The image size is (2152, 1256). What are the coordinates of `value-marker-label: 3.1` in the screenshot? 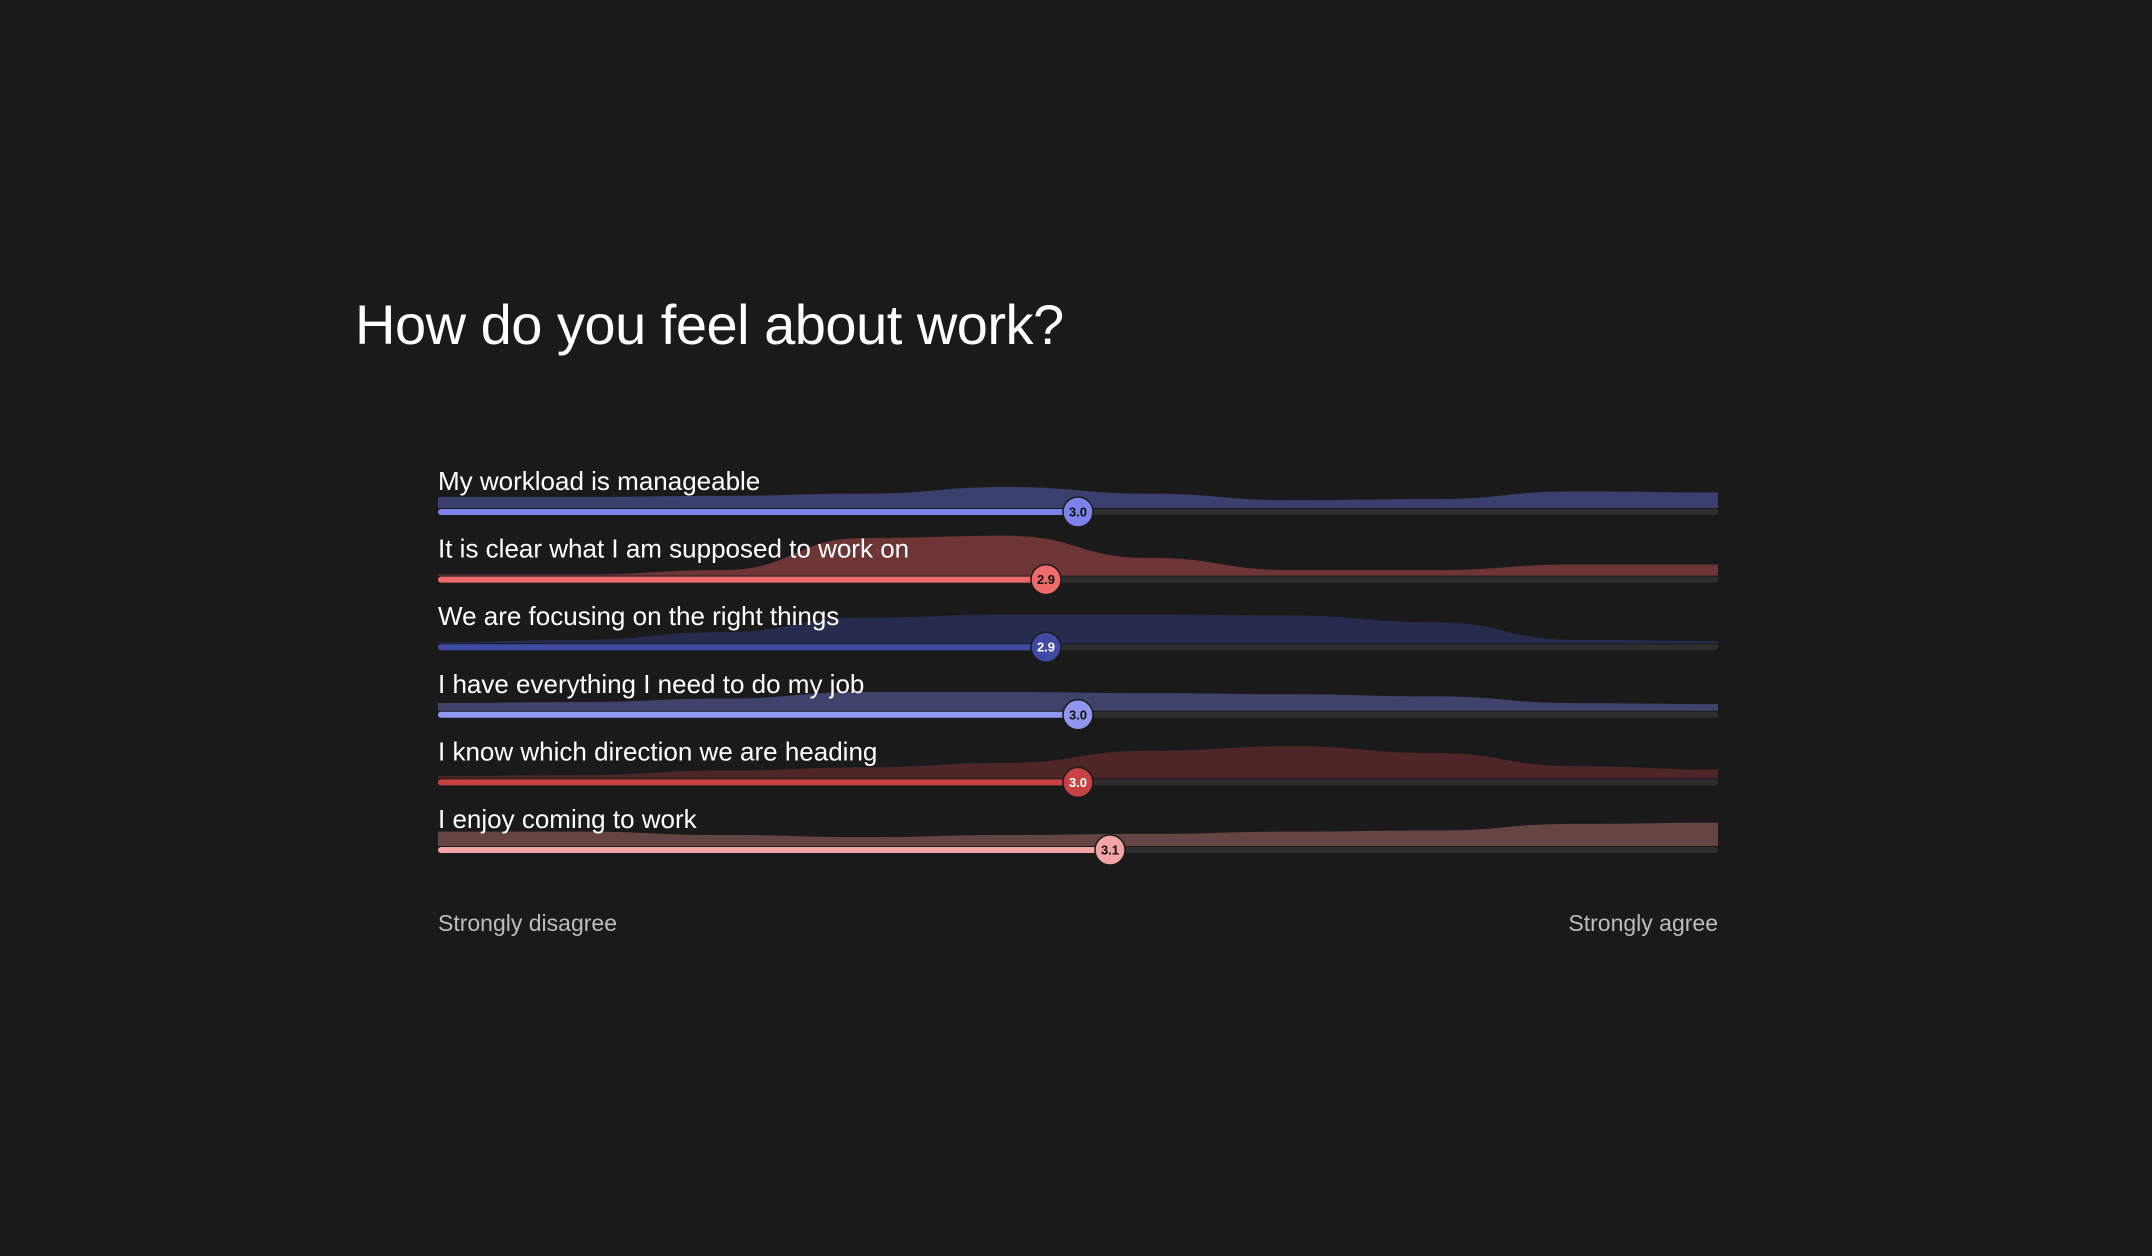 It's located at (1110, 850).